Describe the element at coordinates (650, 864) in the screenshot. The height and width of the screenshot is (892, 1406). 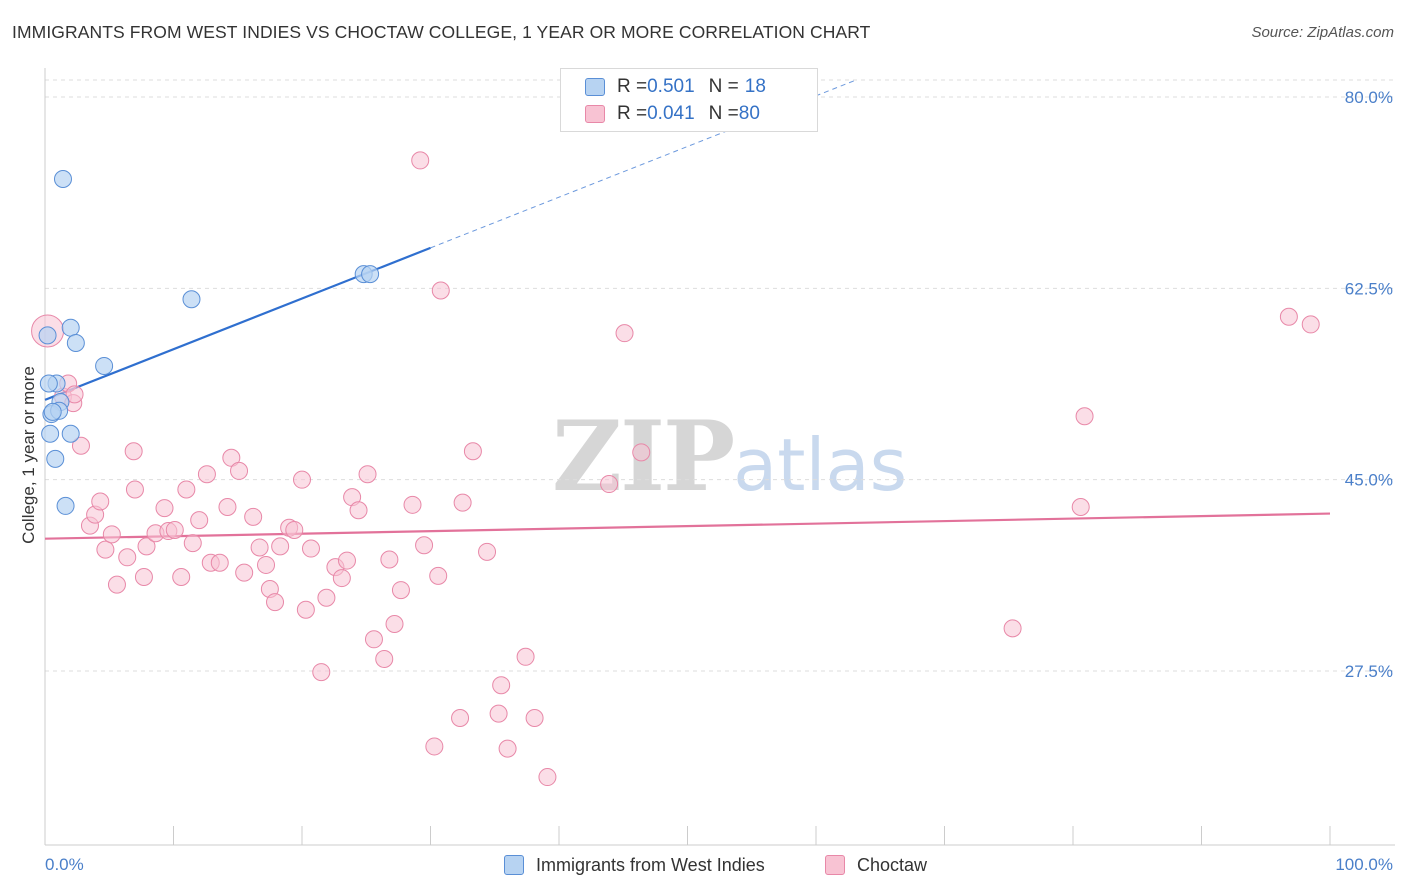
I see `bottom-legend-label: Immigrants from West Indies` at that location.